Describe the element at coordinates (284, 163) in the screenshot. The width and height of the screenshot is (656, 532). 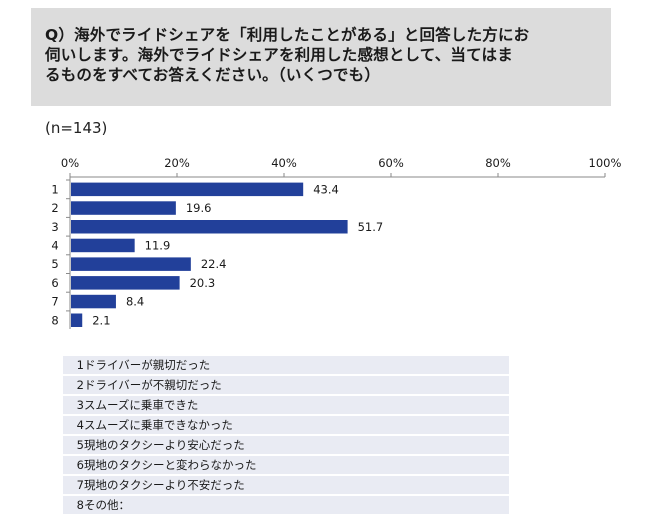
I see `x-tick-label: 40%` at that location.